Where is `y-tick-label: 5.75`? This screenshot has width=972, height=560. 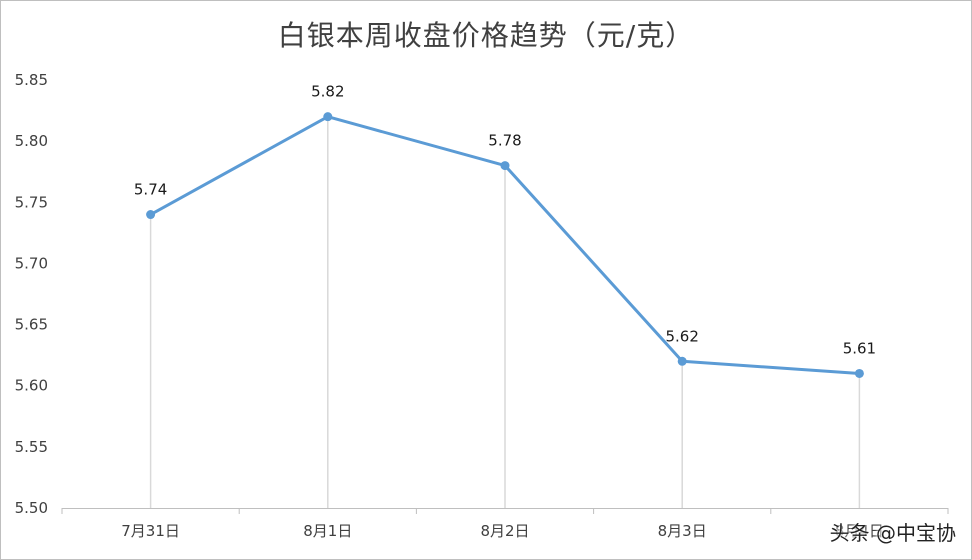 y-tick-label: 5.75 is located at coordinates (31, 202).